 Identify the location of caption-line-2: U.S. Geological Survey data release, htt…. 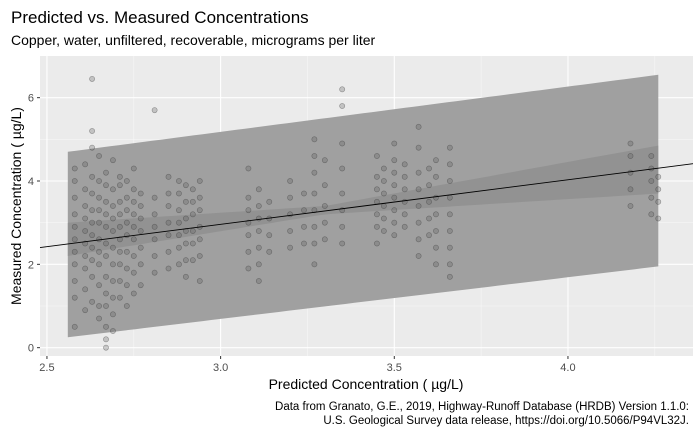
(506, 421).